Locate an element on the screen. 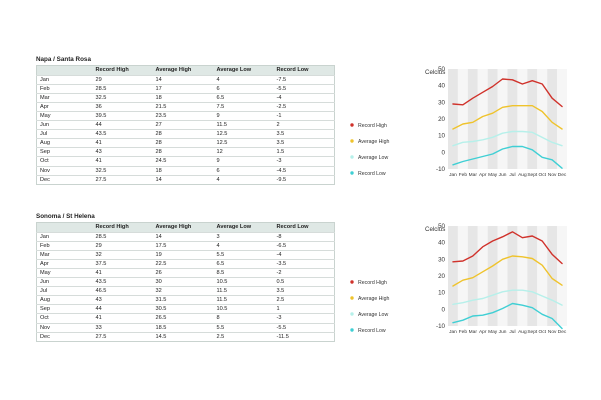 This screenshot has height=400, width=601. table-cell-value: 12 is located at coordinates (243, 152).